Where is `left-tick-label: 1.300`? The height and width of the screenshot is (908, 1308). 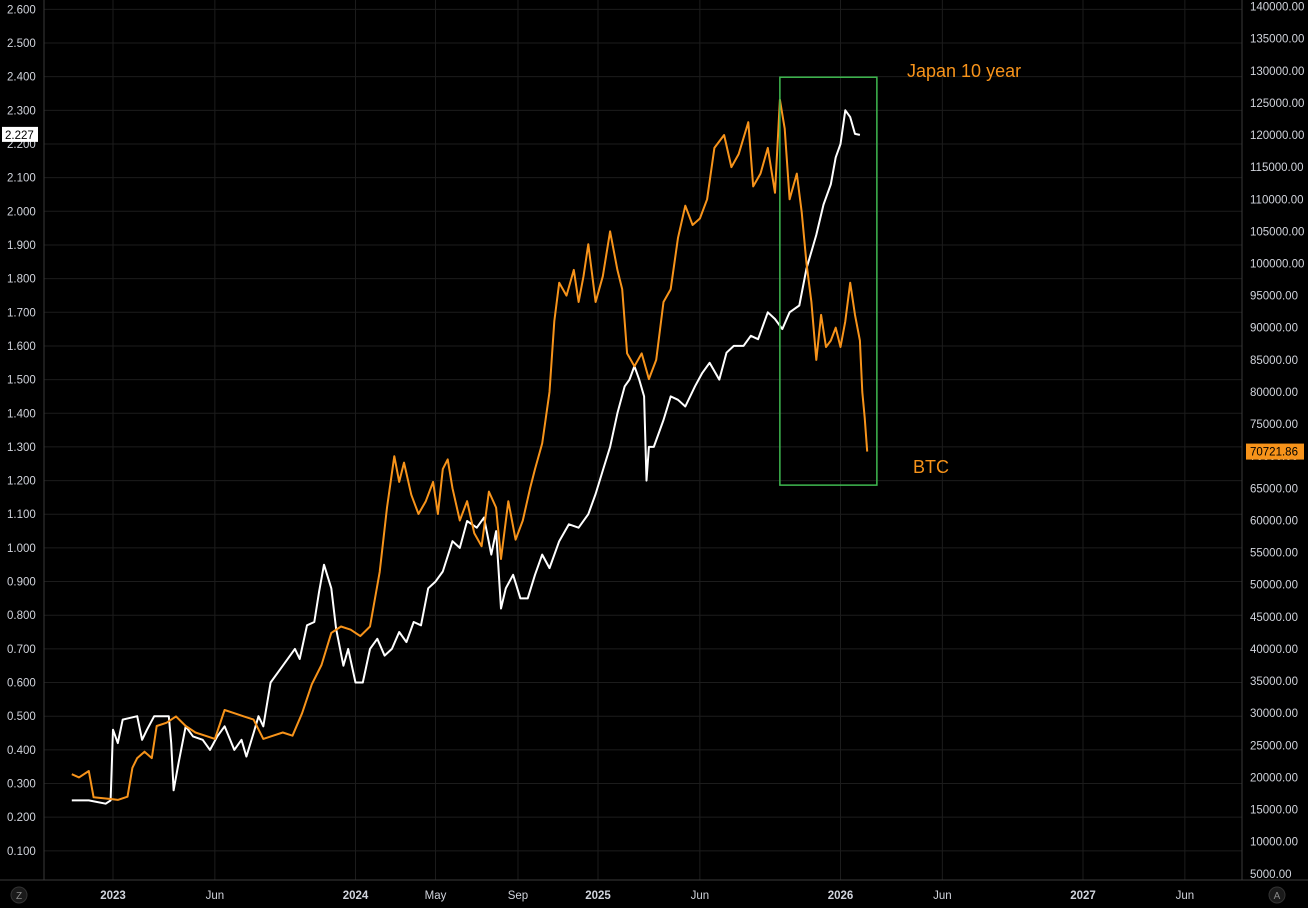
left-tick-label: 1.300 is located at coordinates (21, 448).